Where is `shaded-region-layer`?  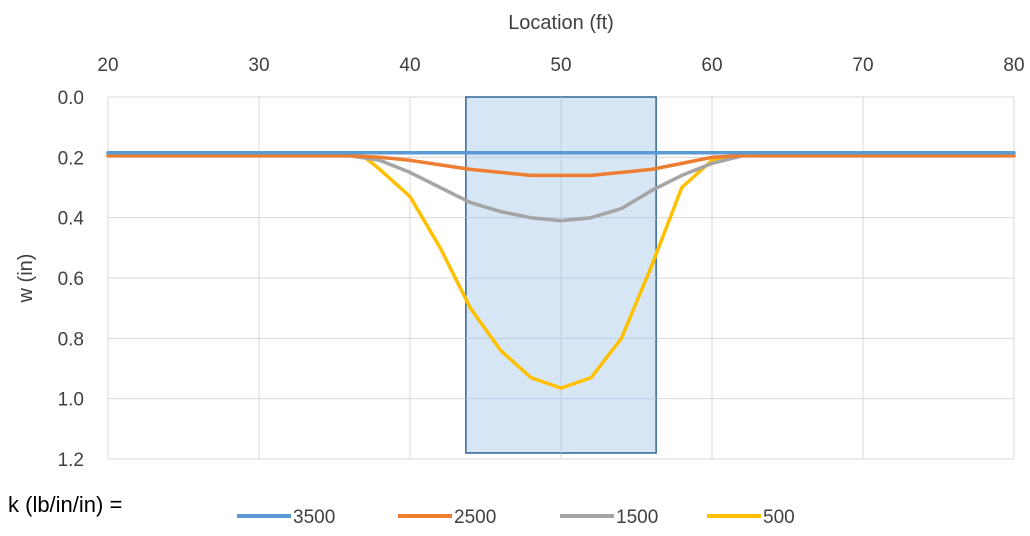
shaded-region-layer is located at coordinates (561, 275).